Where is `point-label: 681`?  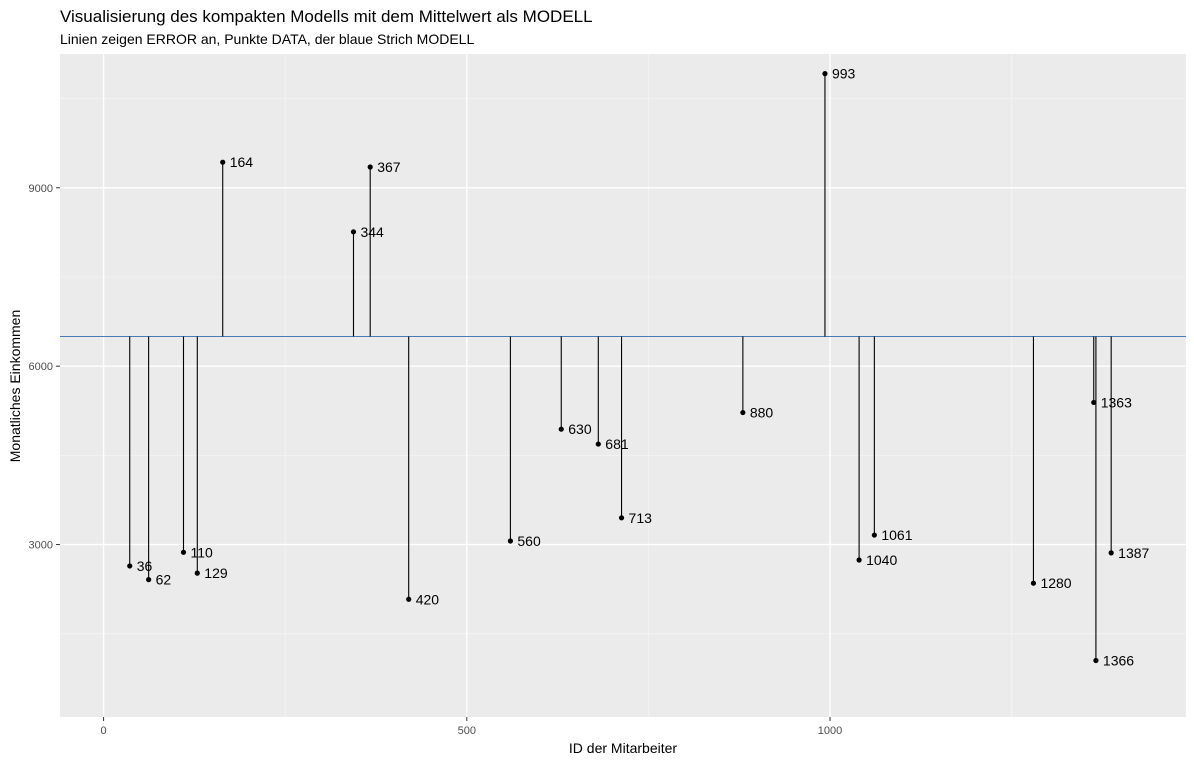
point-label: 681 is located at coordinates (617, 444).